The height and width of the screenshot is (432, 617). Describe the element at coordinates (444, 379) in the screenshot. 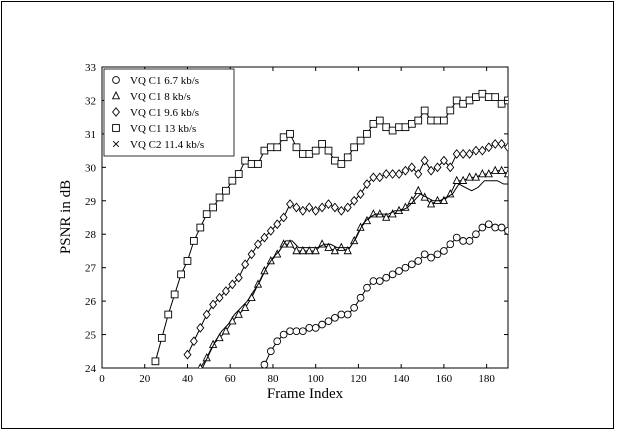

I see `x-tick-label: 160` at that location.